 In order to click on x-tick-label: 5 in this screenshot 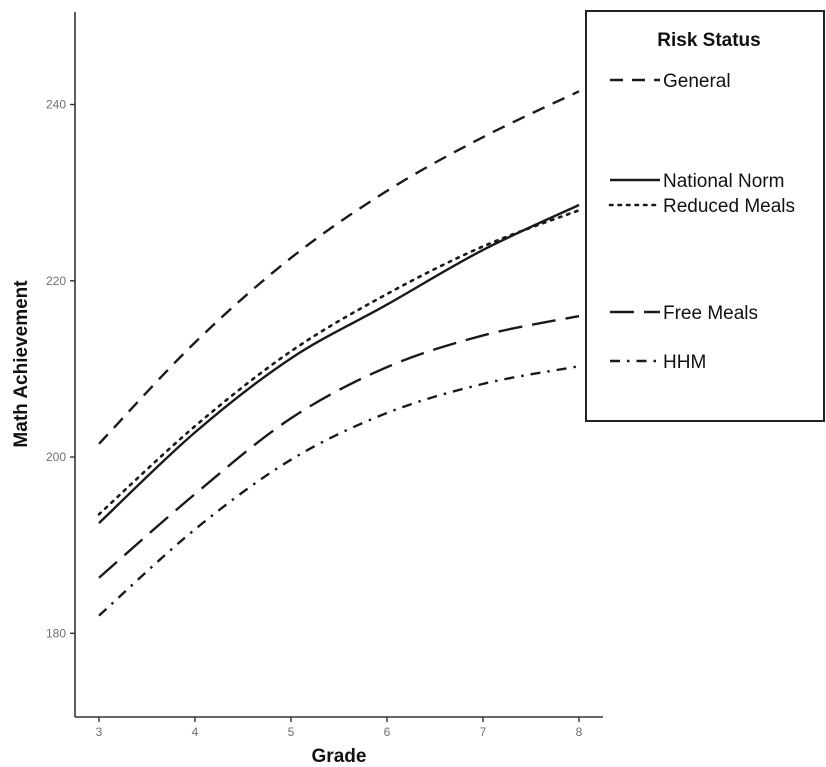, I will do `click(291, 732)`.